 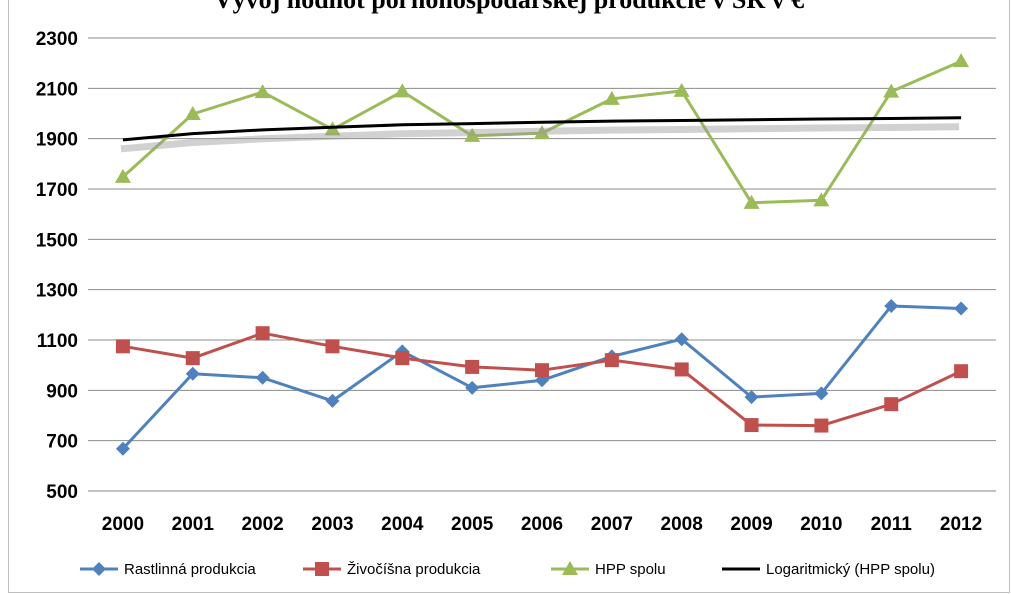 I want to click on x-tick-label: 2009, so click(x=751, y=524).